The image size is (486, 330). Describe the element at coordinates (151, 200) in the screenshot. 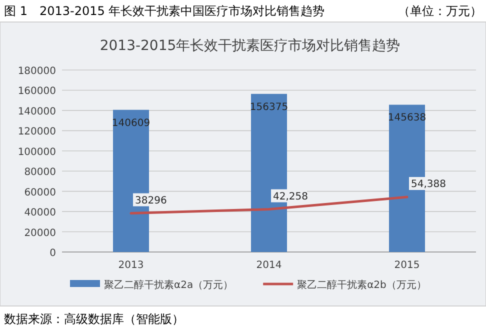

I see `data-label: 38296` at that location.